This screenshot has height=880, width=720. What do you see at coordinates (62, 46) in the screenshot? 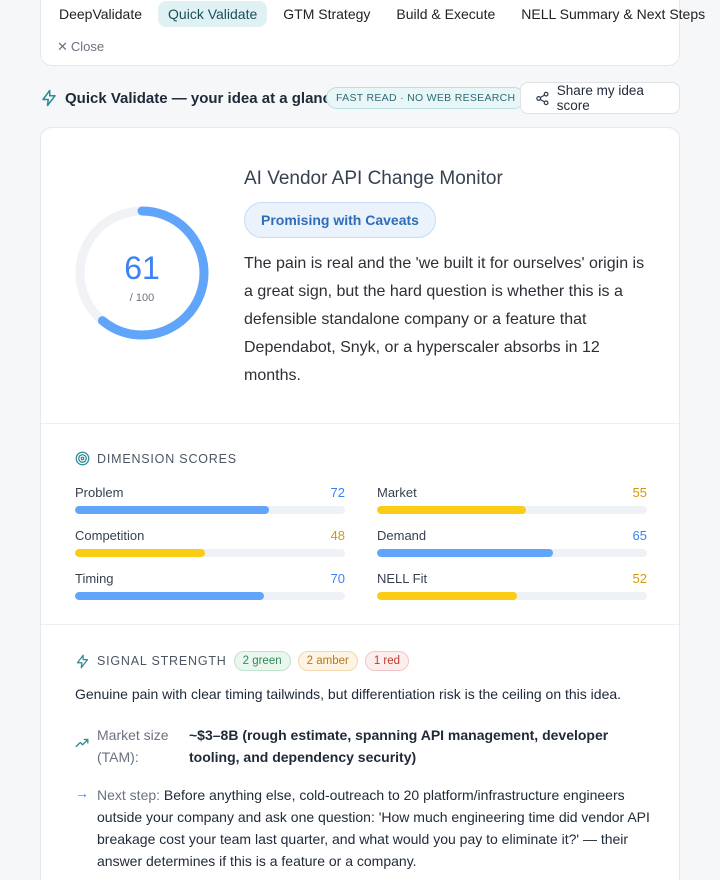
I see `close-icon: ✕` at bounding box center [62, 46].